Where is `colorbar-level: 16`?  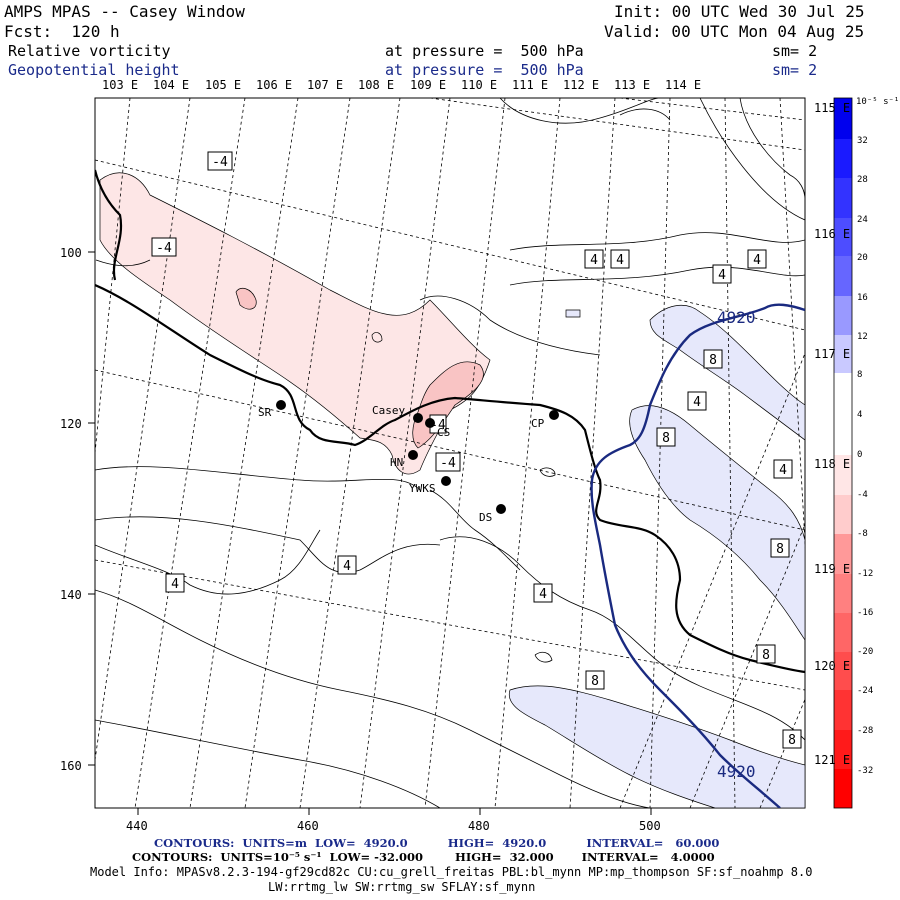 colorbar-level: 16 is located at coordinates (862, 298).